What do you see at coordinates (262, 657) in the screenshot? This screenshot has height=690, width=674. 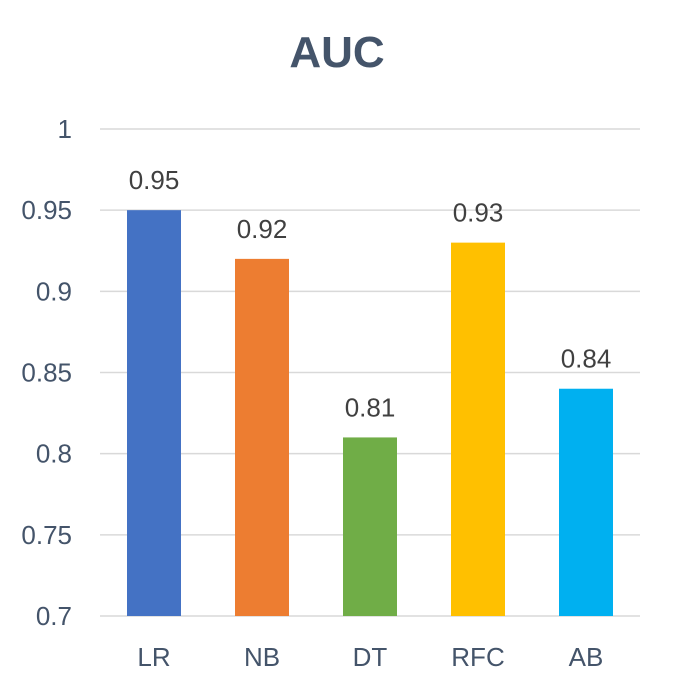 I see `x-tick-label: NB` at bounding box center [262, 657].